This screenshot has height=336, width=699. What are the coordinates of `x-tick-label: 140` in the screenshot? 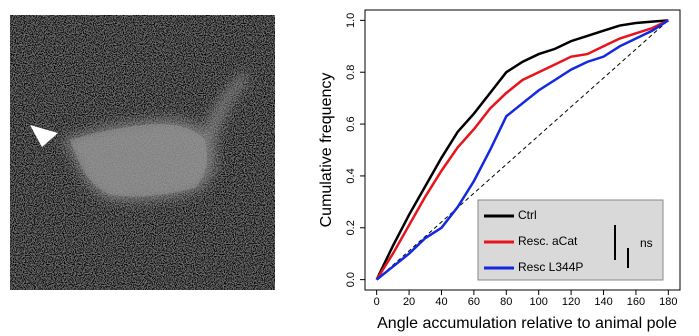 It's located at (603, 302).